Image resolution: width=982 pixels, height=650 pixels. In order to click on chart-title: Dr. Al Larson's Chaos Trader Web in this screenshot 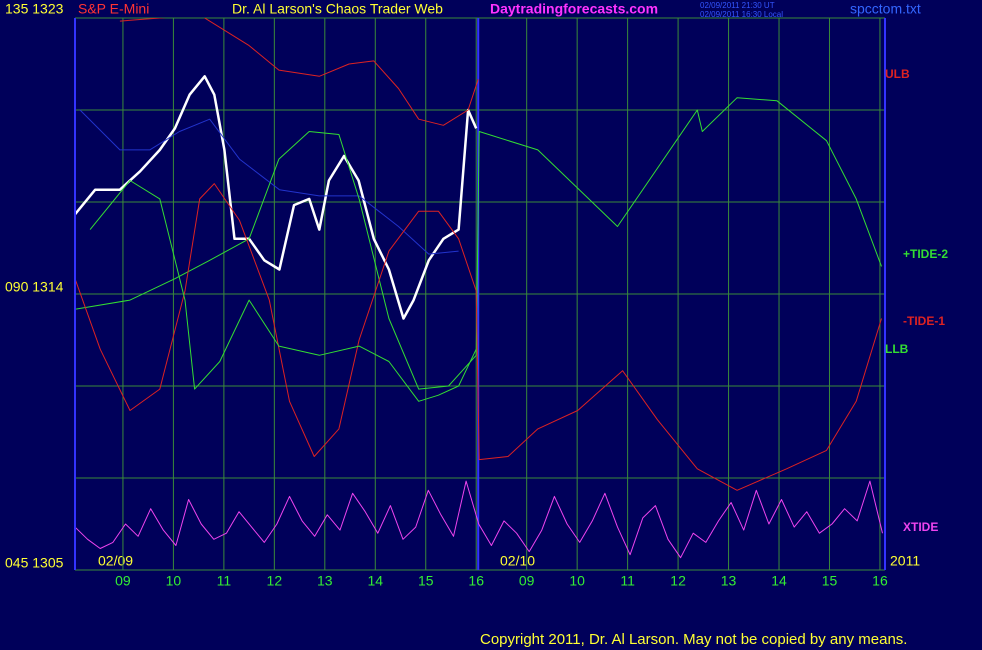, I will do `click(337, 9)`.